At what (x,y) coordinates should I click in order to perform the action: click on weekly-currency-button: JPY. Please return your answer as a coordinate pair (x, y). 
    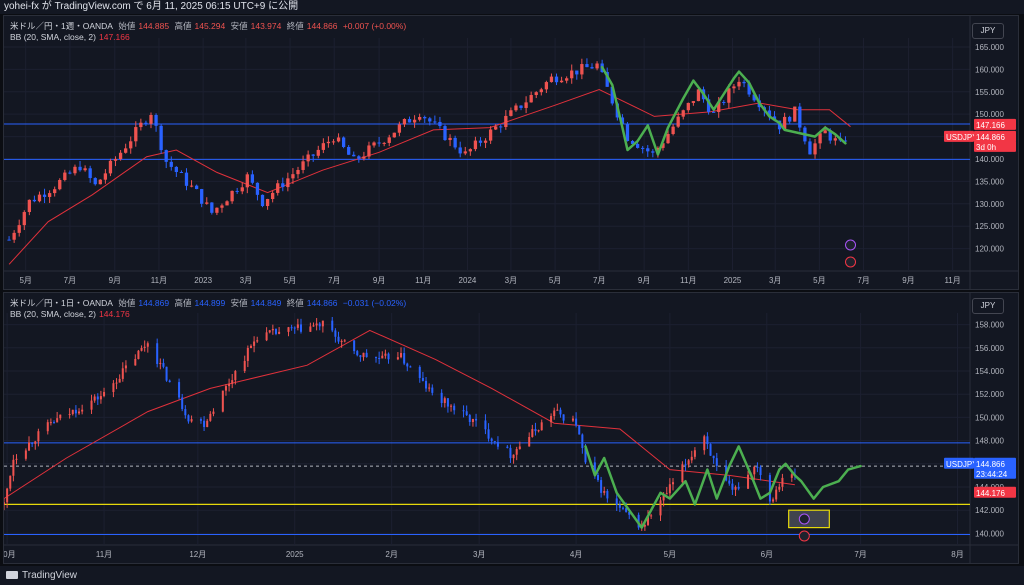
    Looking at the image, I should click on (988, 31).